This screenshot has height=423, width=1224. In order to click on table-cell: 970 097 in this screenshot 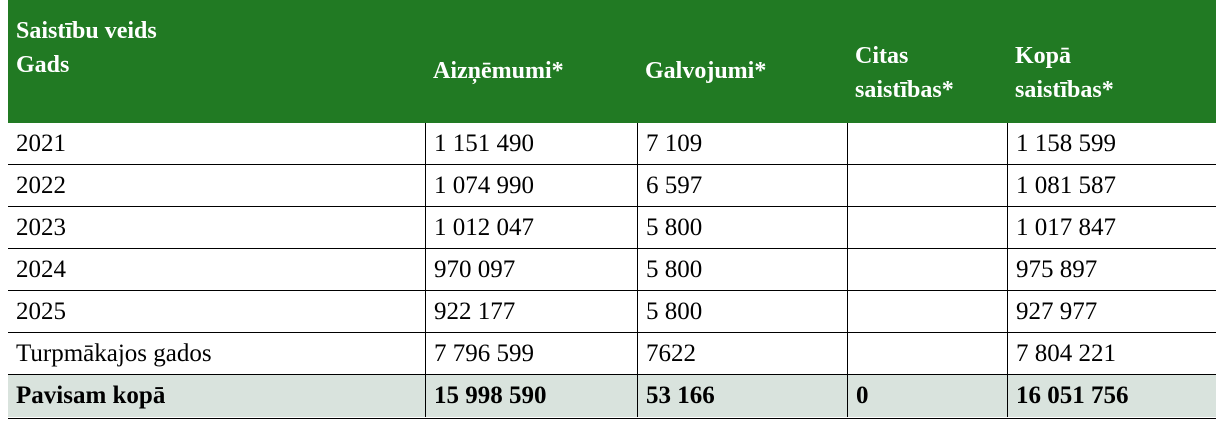, I will do `click(531, 270)`.